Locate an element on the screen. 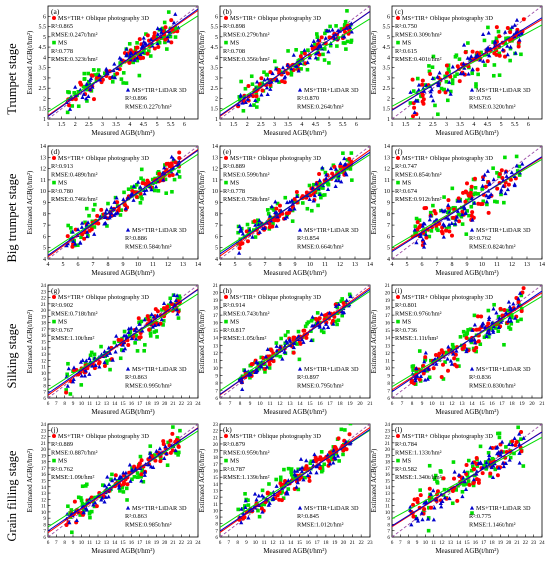 This screenshot has width=550, height=577. x-tick-label: 5 is located at coordinates (63, 265).